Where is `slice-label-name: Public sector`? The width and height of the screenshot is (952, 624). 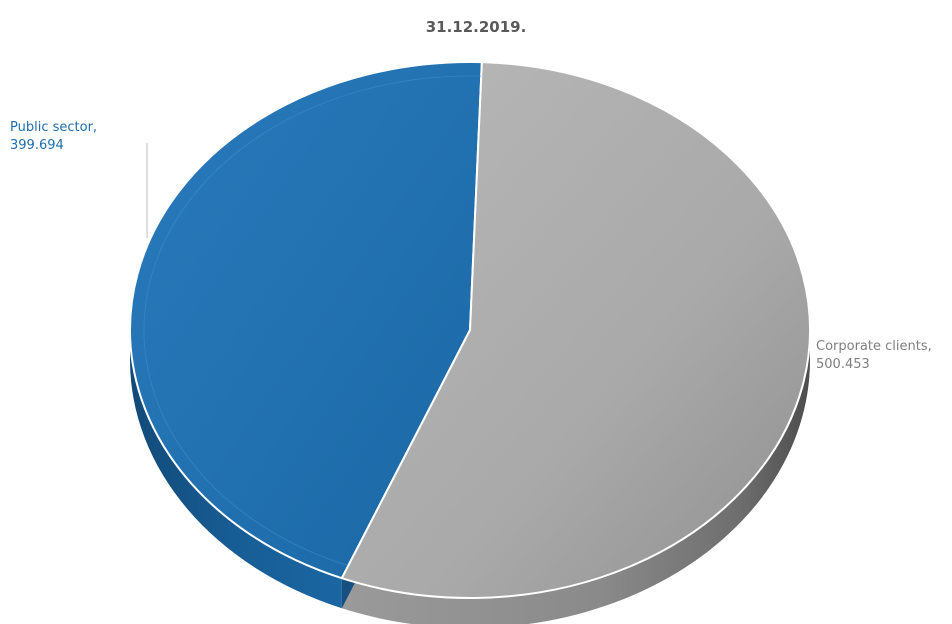 slice-label-name: Public sector is located at coordinates (51, 127).